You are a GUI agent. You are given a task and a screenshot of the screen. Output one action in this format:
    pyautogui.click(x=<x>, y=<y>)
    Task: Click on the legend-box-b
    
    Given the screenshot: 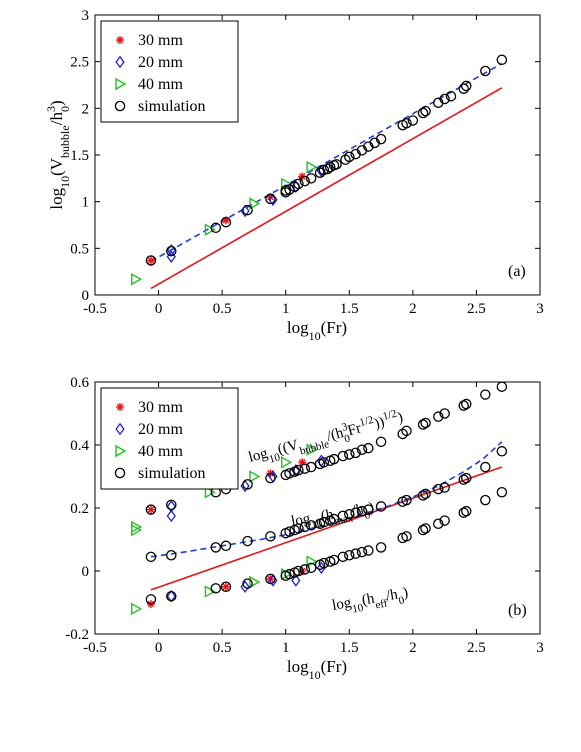 What is the action you would take?
    pyautogui.click(x=169, y=438)
    